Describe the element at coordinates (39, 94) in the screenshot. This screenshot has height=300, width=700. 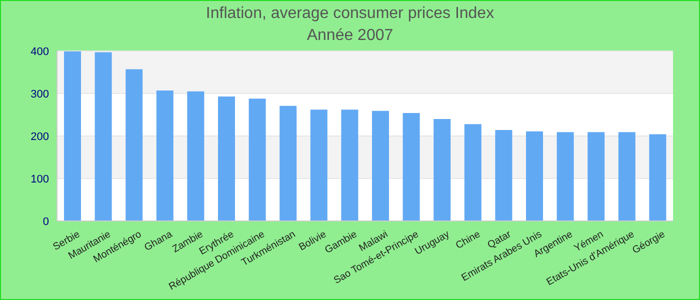
I see `y-tick-label: 300` at that location.